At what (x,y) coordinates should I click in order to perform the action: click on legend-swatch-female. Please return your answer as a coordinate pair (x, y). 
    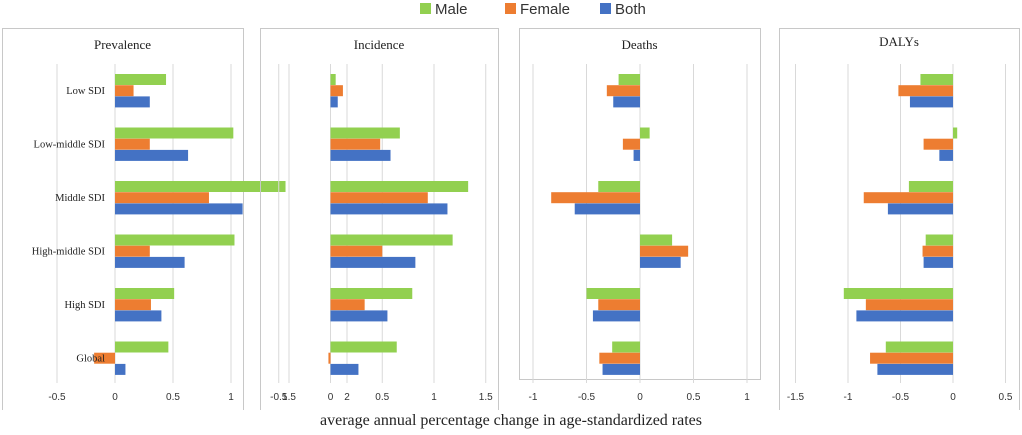
    Looking at the image, I should click on (510, 8).